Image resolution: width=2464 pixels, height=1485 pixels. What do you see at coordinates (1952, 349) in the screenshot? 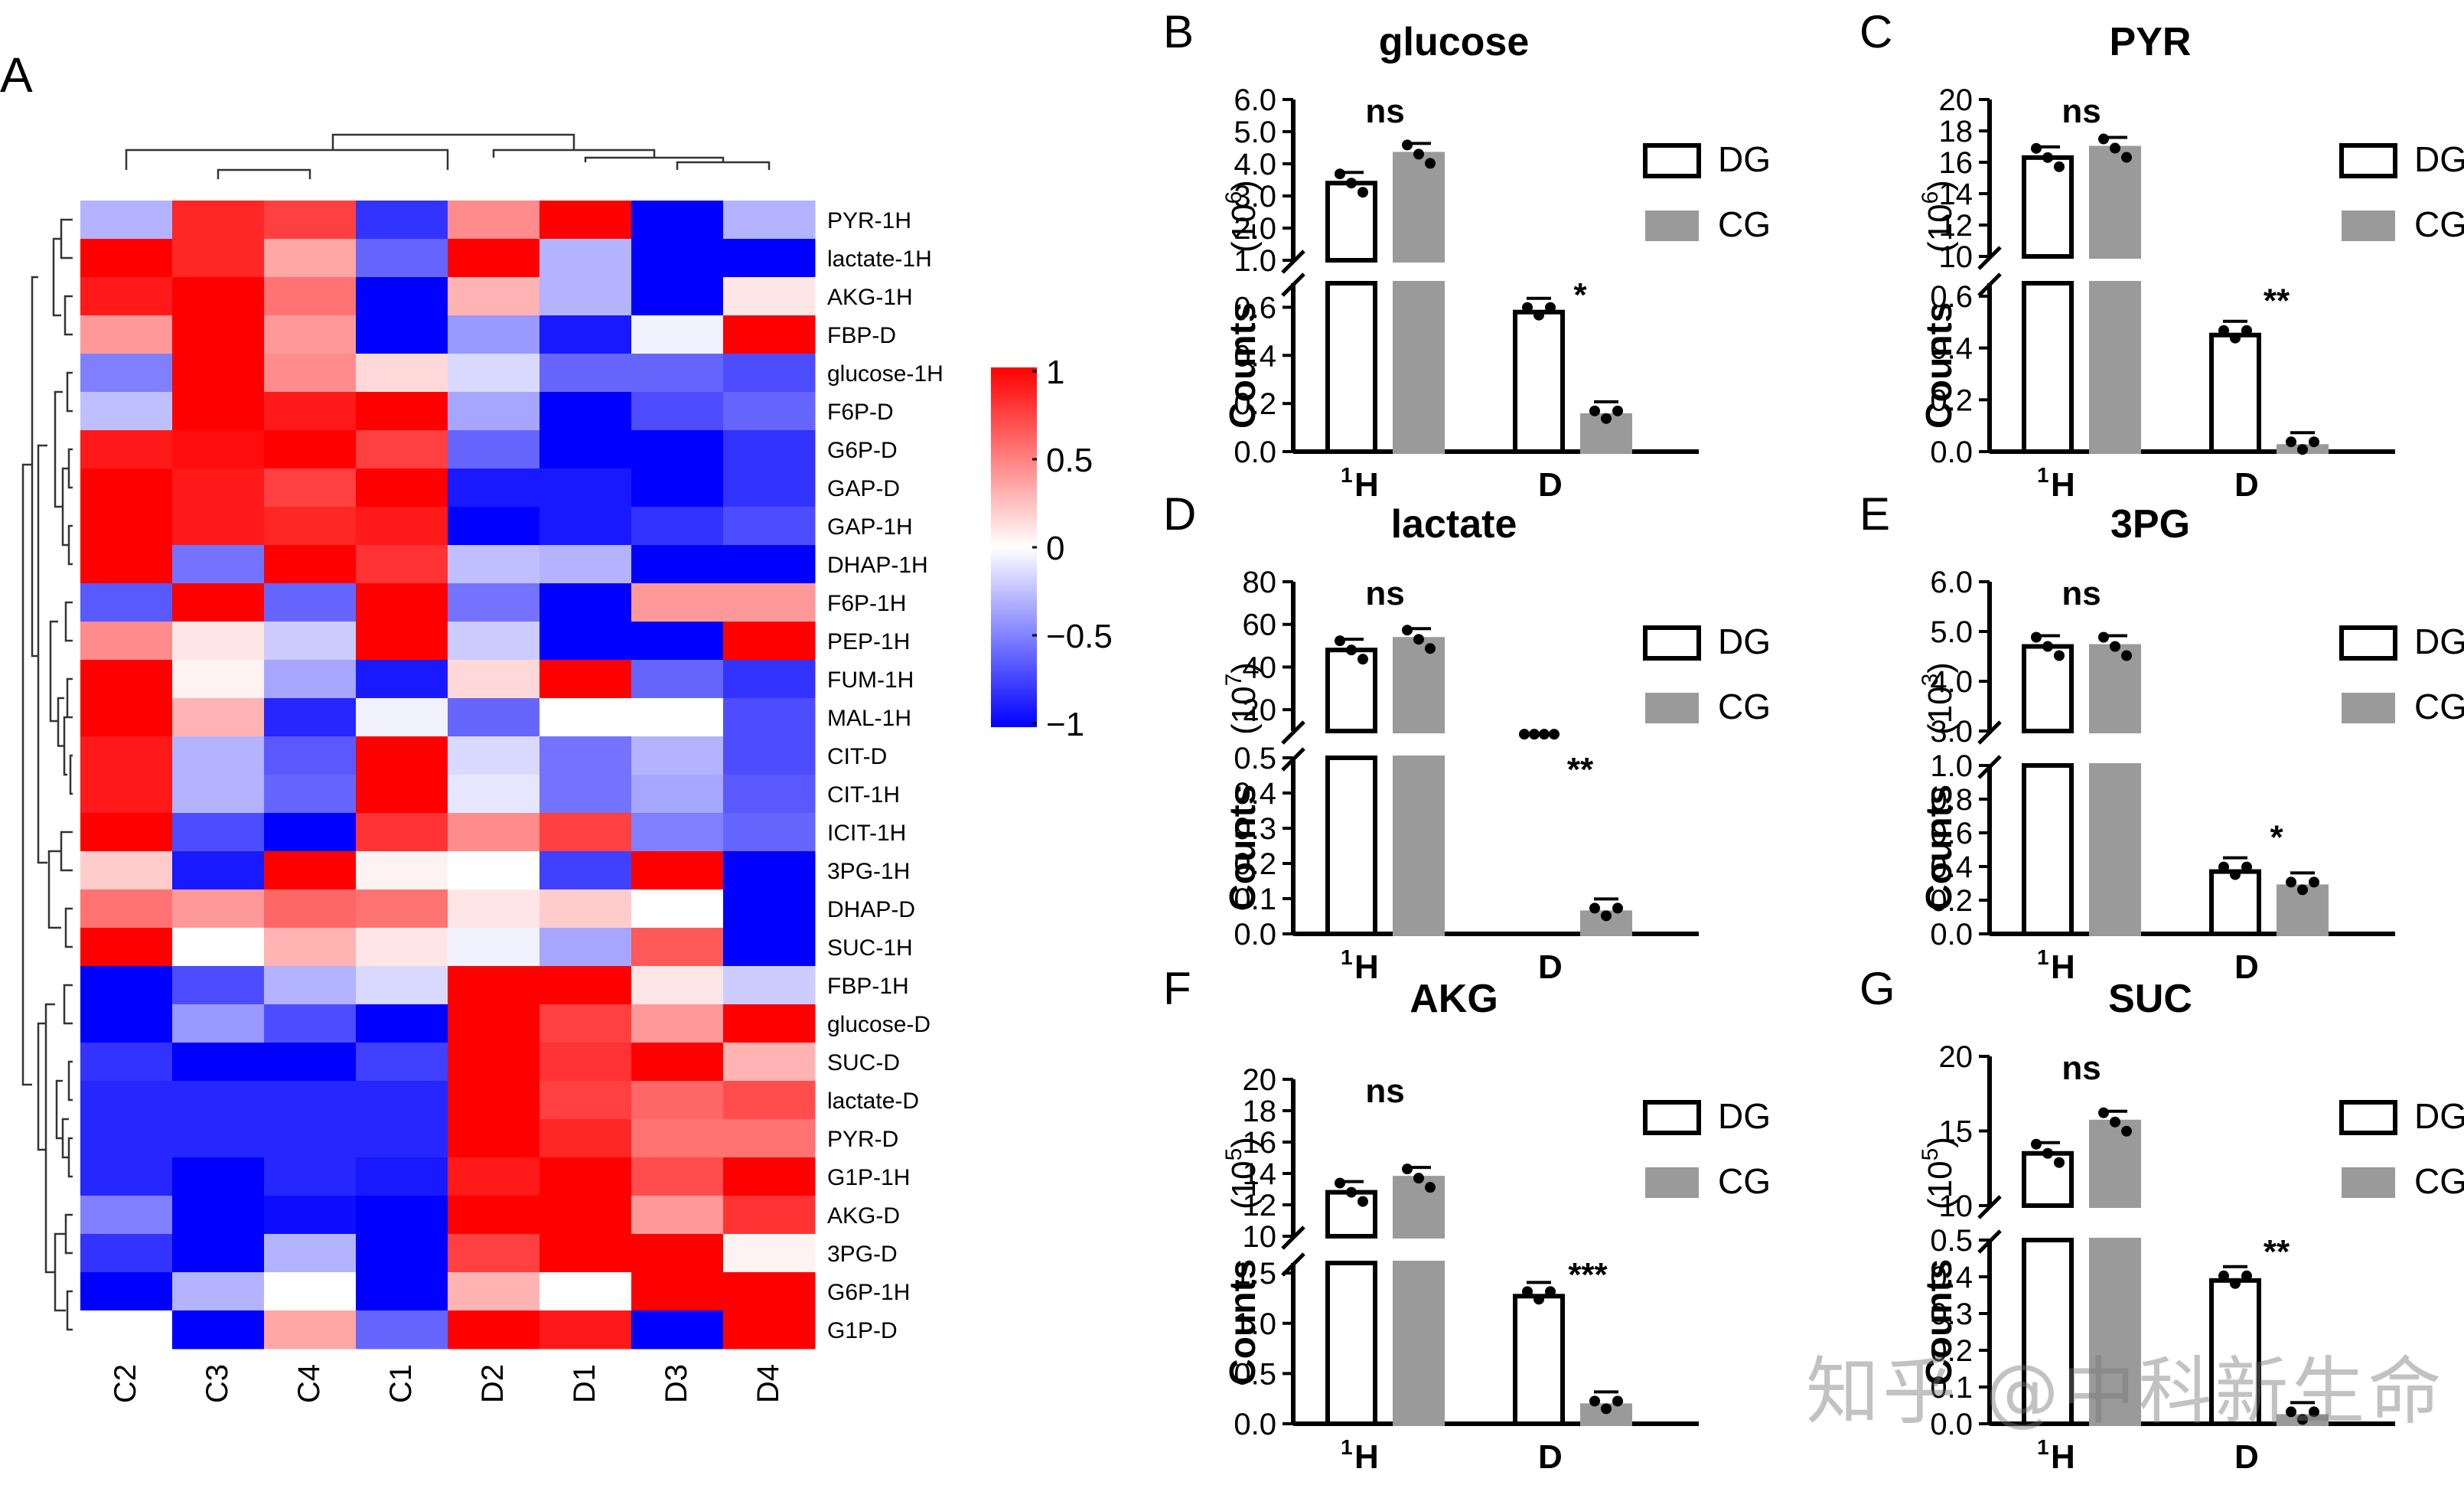
I see `y-tick-label: 0.4` at bounding box center [1952, 349].